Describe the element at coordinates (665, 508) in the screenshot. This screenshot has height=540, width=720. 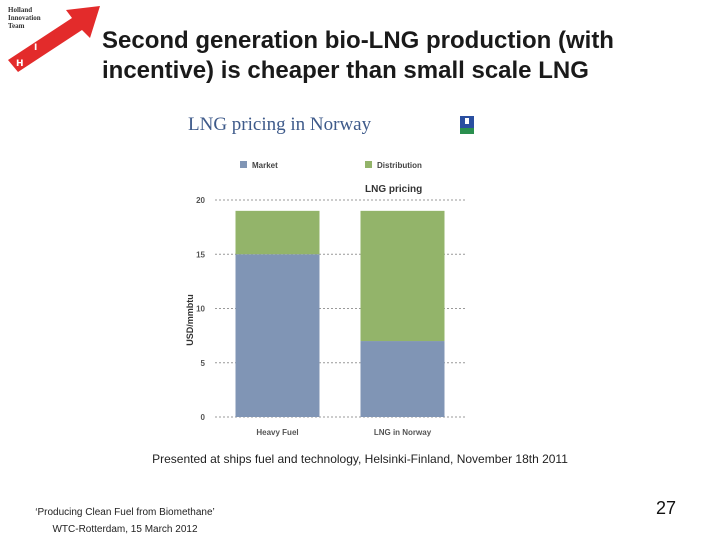
I see `page-number: 27` at that location.